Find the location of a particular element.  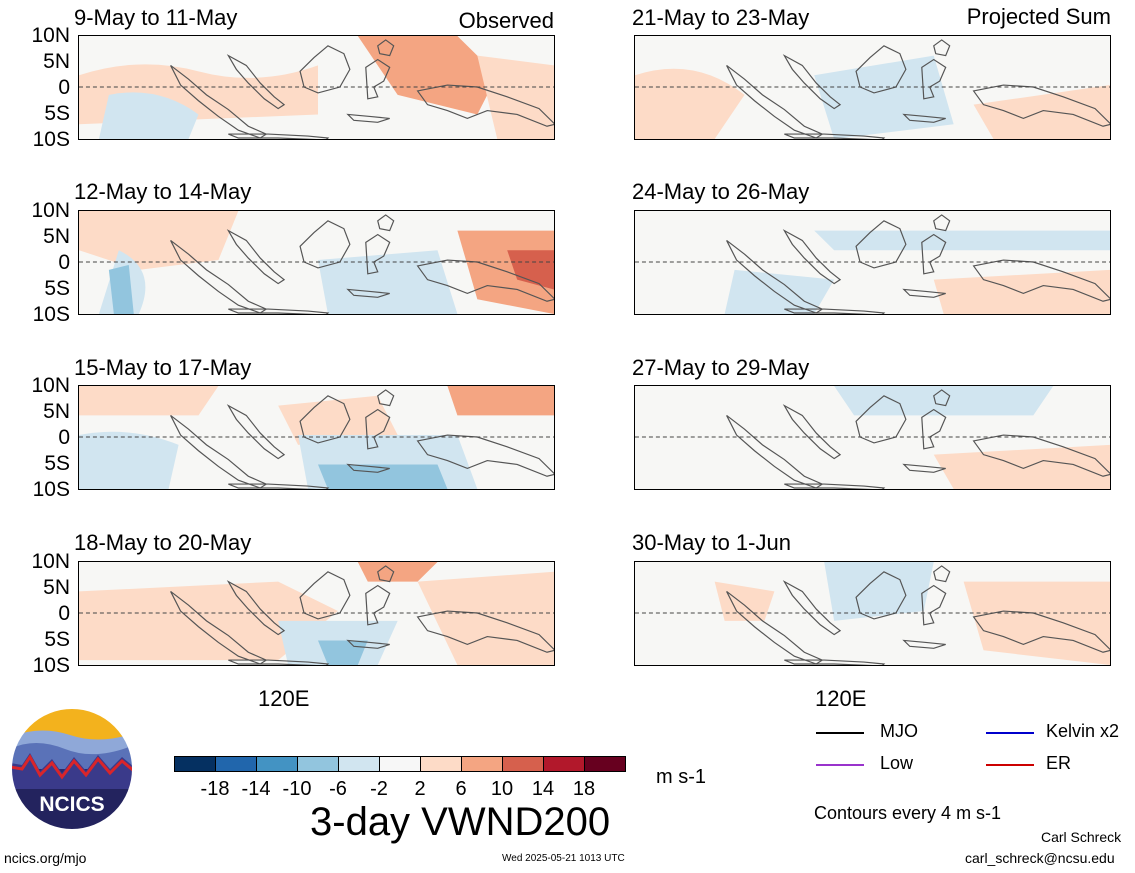

panel-title-left-3: 15-May to 17-May is located at coordinates (163, 367).